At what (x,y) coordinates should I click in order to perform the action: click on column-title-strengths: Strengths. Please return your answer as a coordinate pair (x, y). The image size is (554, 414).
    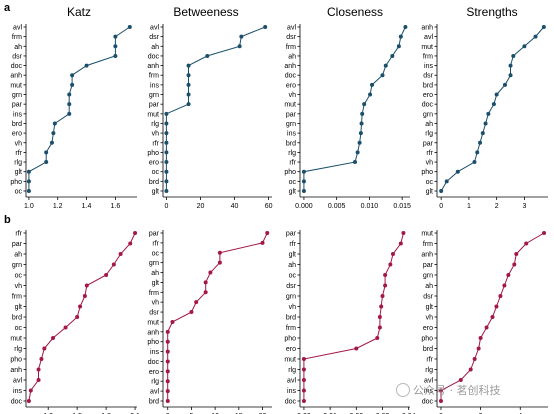
    Looking at the image, I should click on (491, 12).